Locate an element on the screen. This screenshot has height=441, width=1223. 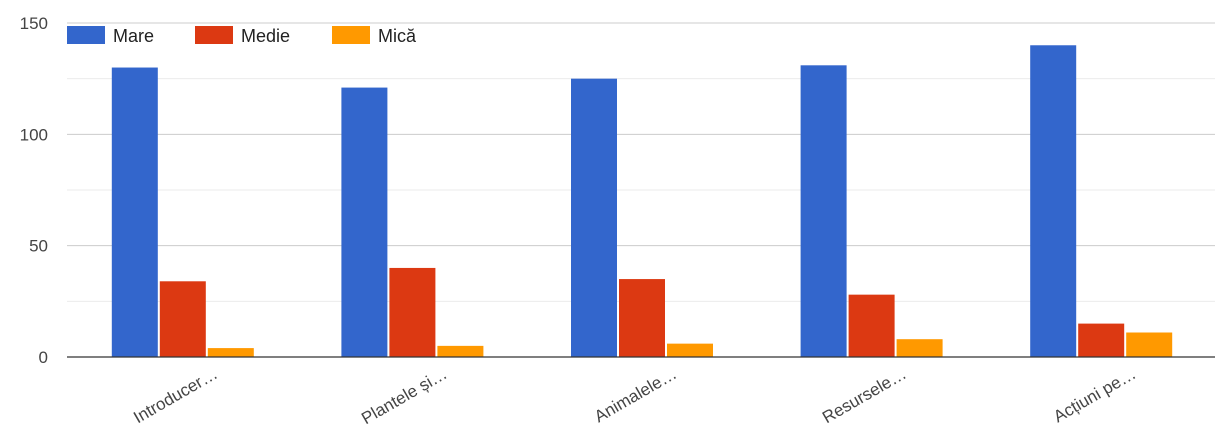
legend-item-medie: Medie is located at coordinates (242, 36).